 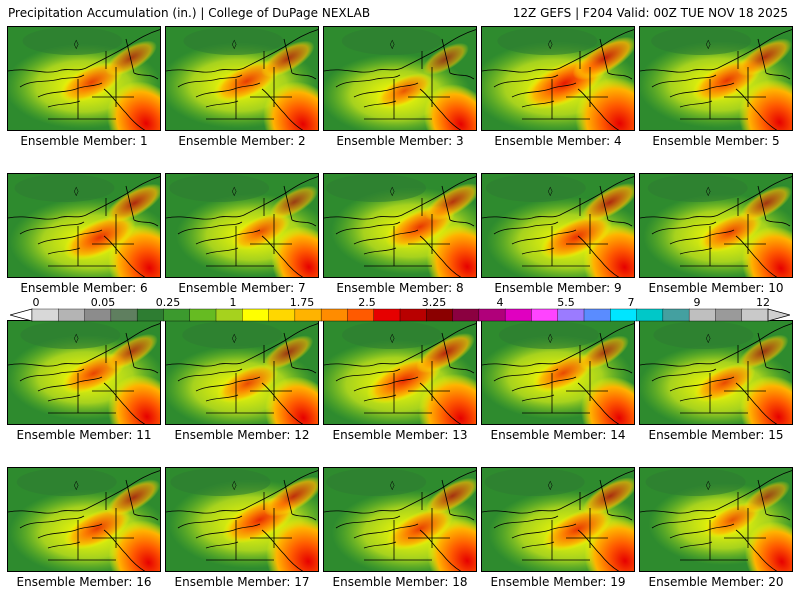 What do you see at coordinates (84, 435) in the screenshot?
I see `ensemble-label-11: Ensemble Member: 11` at bounding box center [84, 435].